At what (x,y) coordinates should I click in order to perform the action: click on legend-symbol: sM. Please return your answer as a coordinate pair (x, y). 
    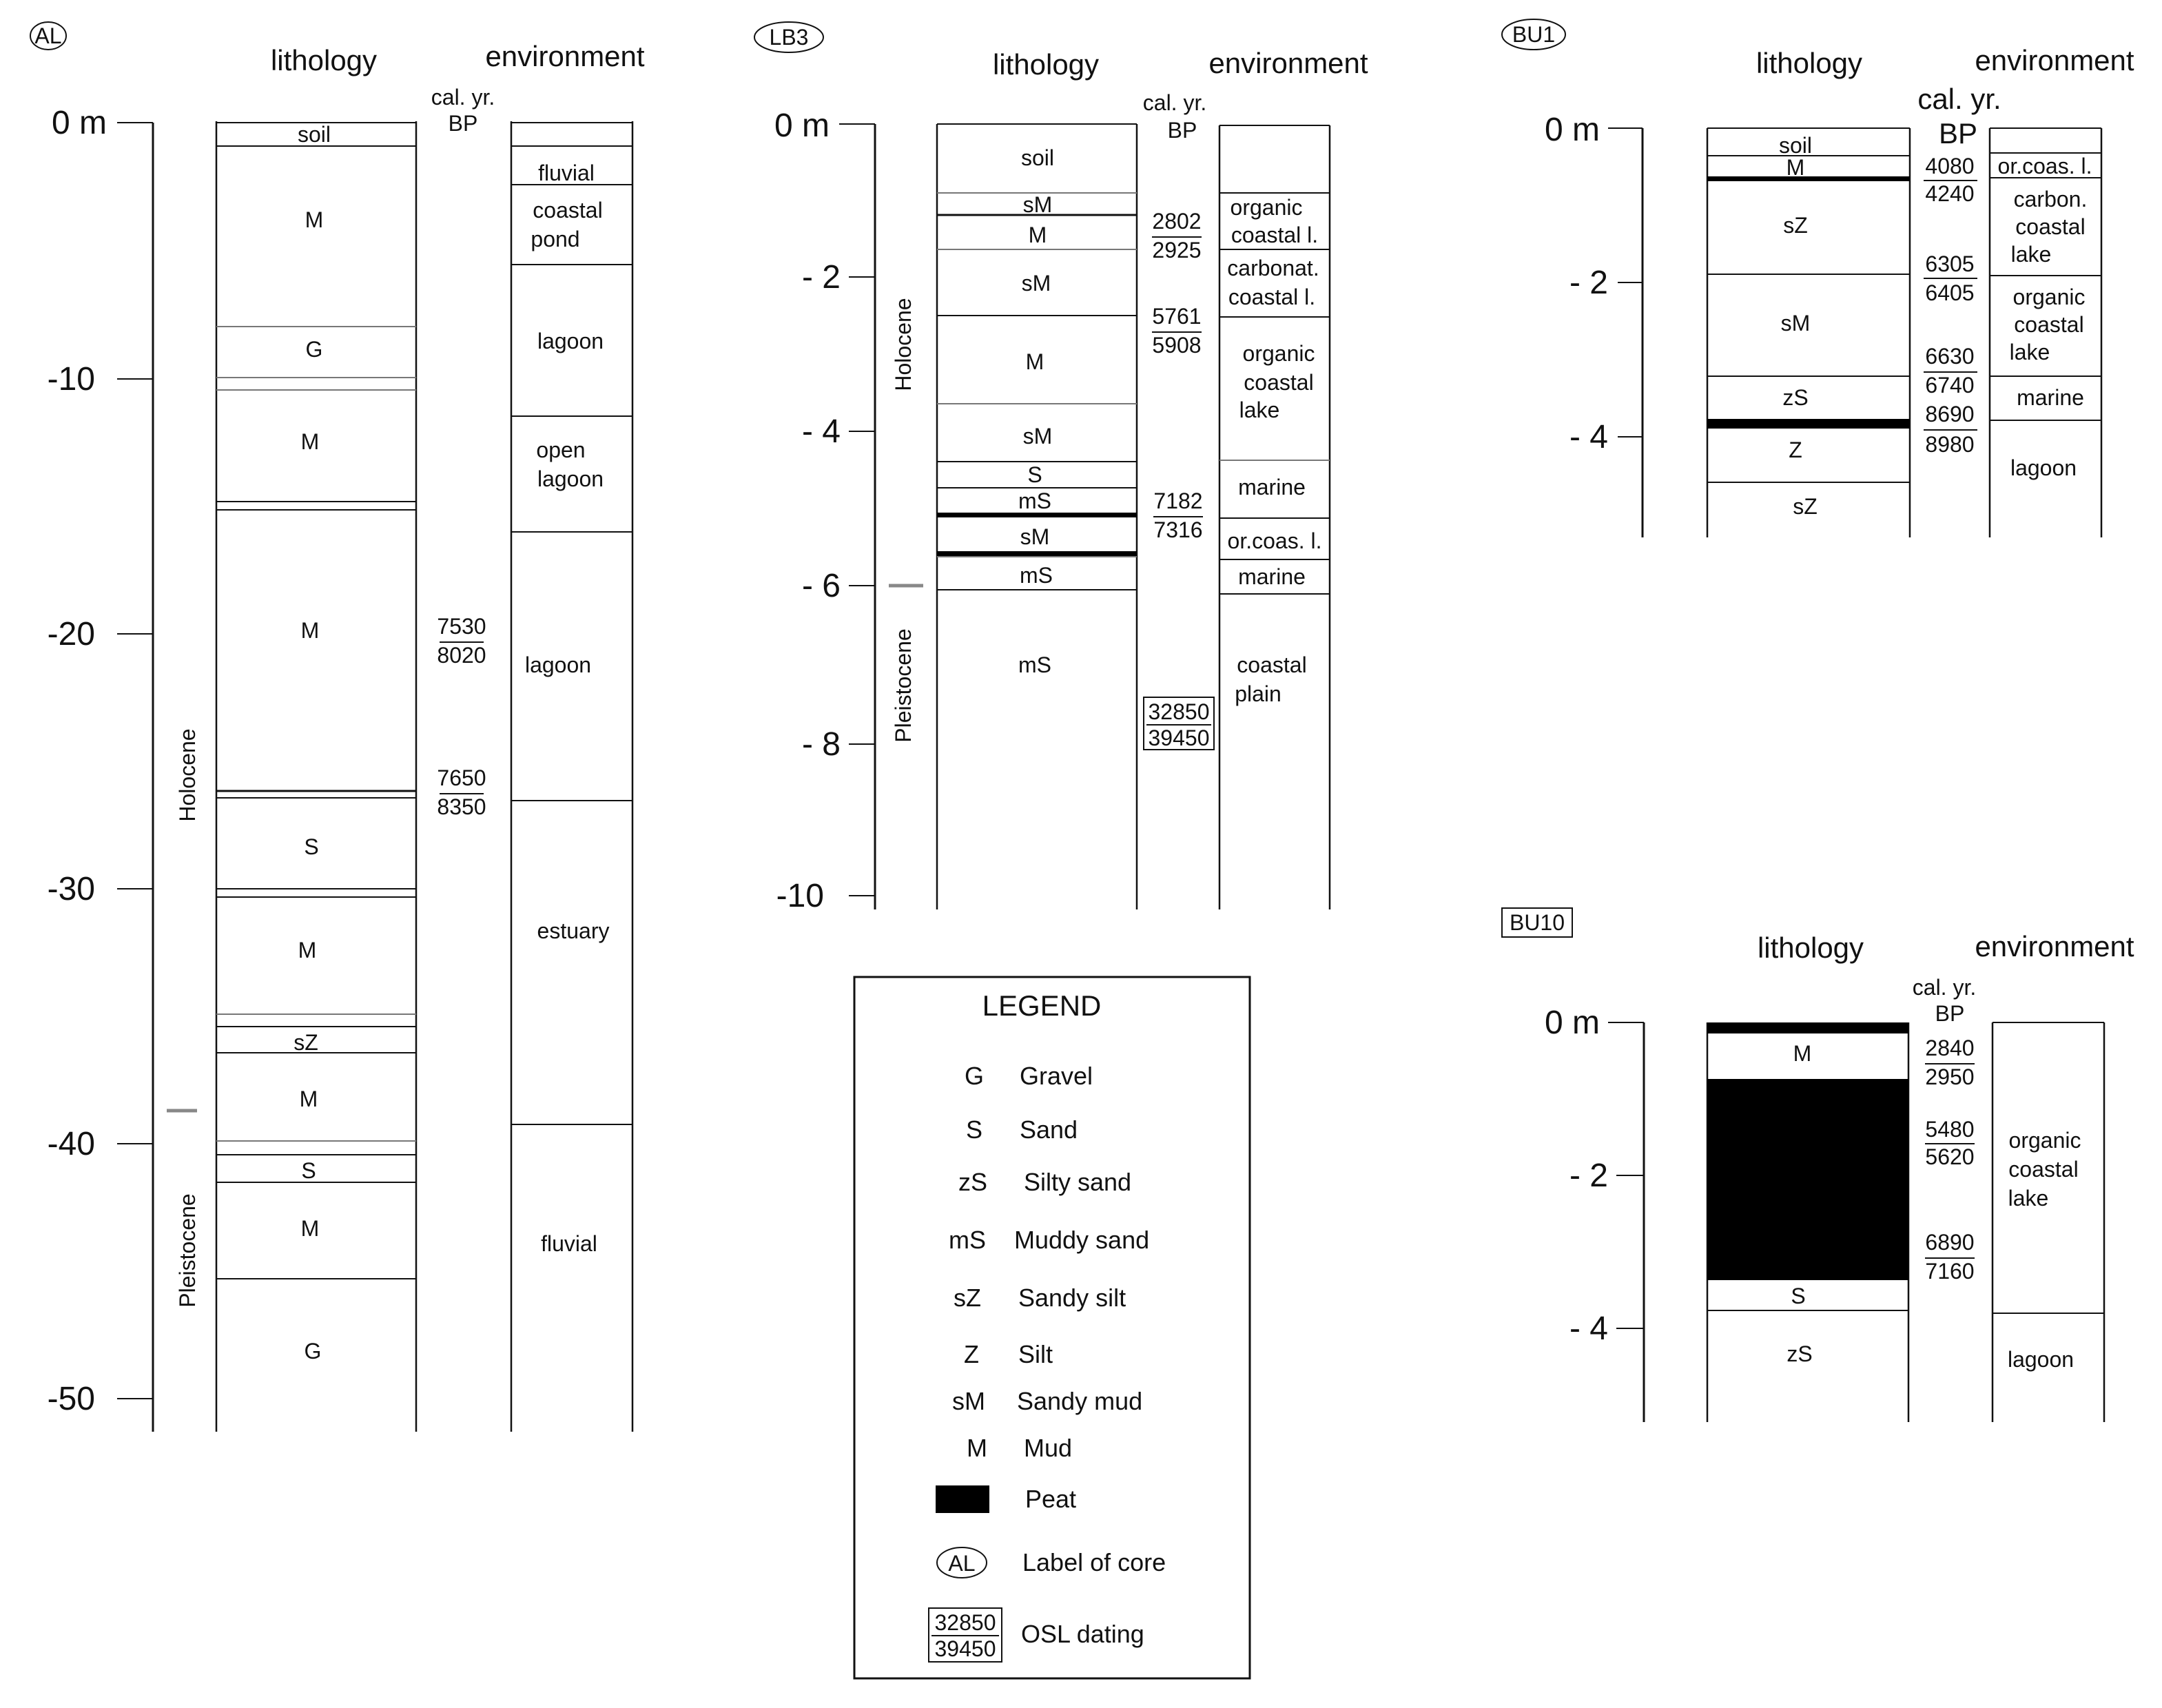
    Looking at the image, I should click on (968, 1401).